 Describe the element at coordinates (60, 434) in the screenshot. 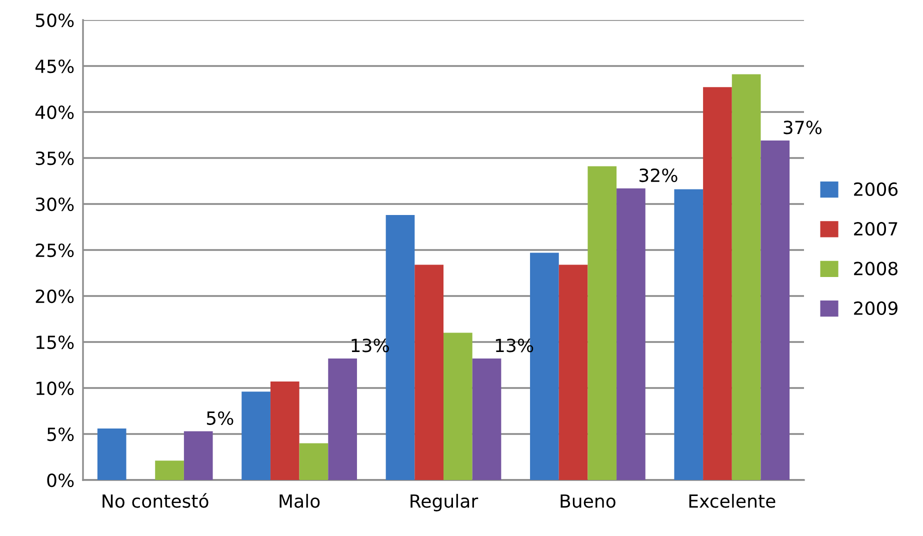

I see `y-tick-label: 5%` at that location.